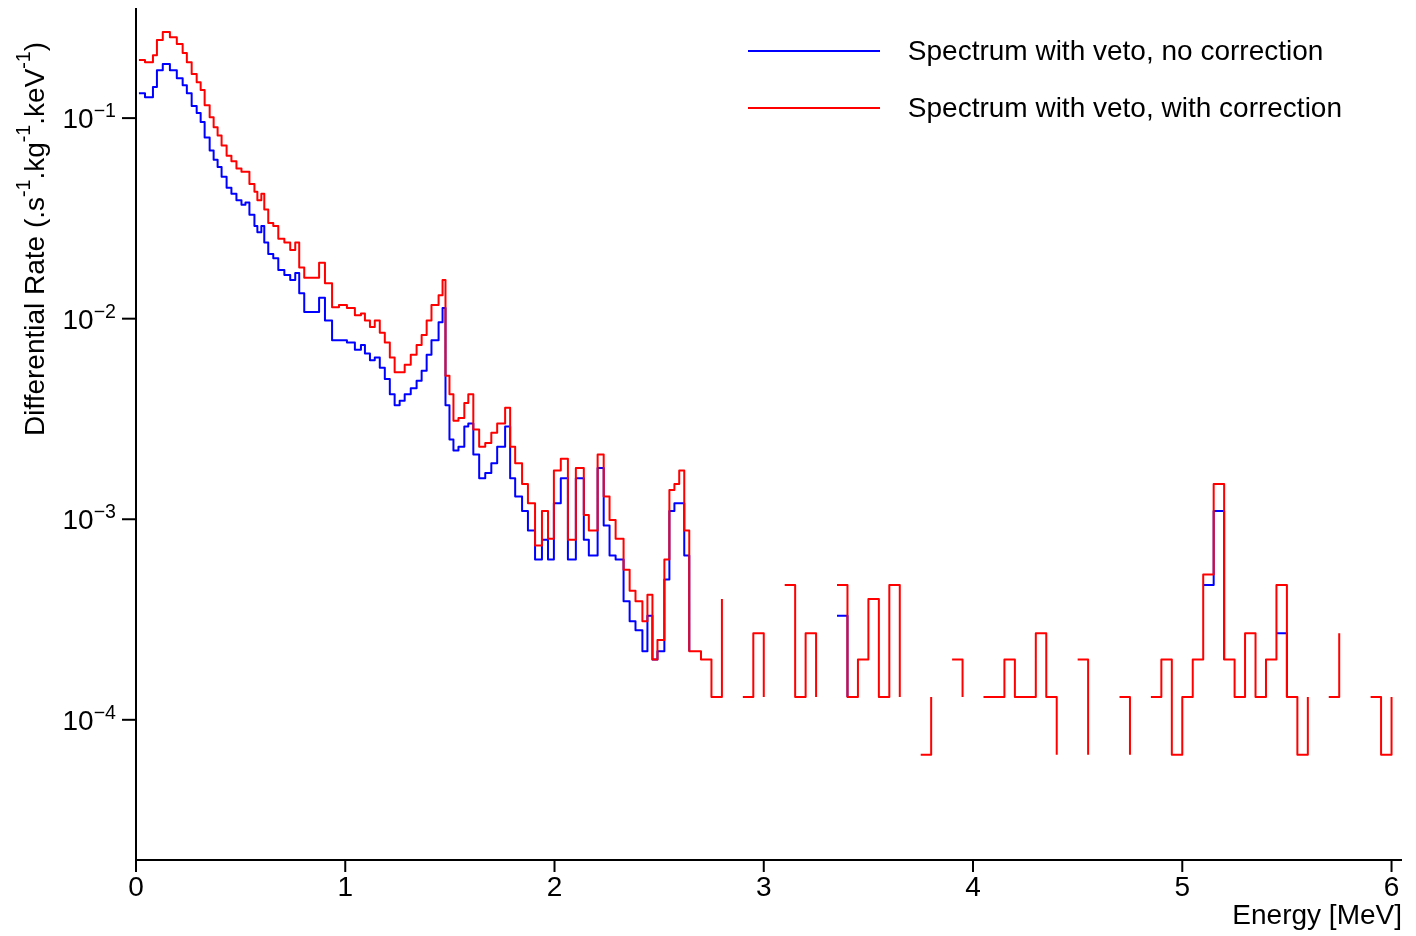 This screenshot has width=1416, height=936. Describe the element at coordinates (89, 317) in the screenshot. I see `y-tick-label: 10$^{−2}$` at that location.